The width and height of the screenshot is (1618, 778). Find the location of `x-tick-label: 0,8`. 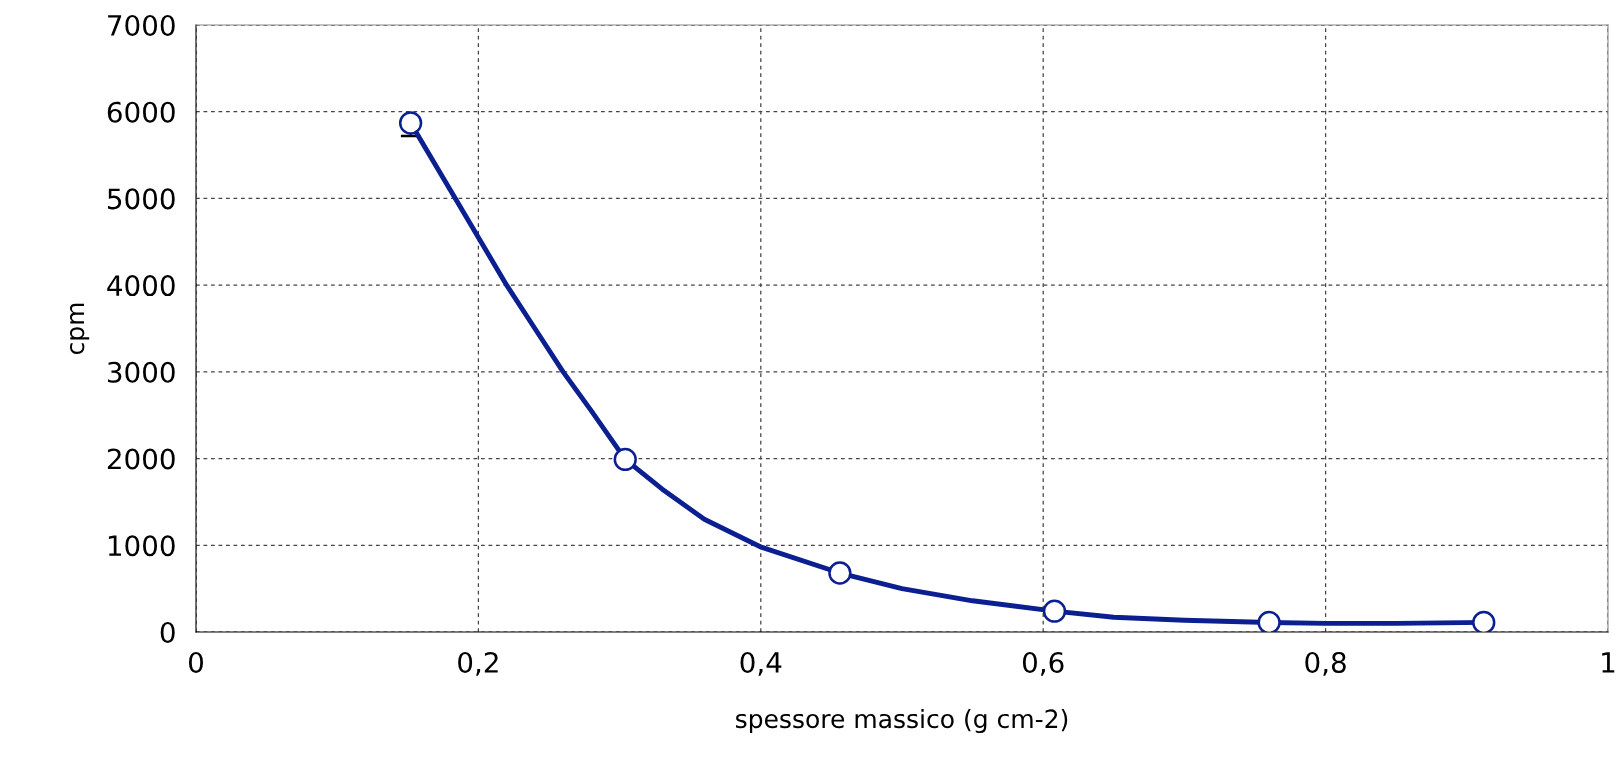

x-tick-label: 0,8 is located at coordinates (1325, 663).